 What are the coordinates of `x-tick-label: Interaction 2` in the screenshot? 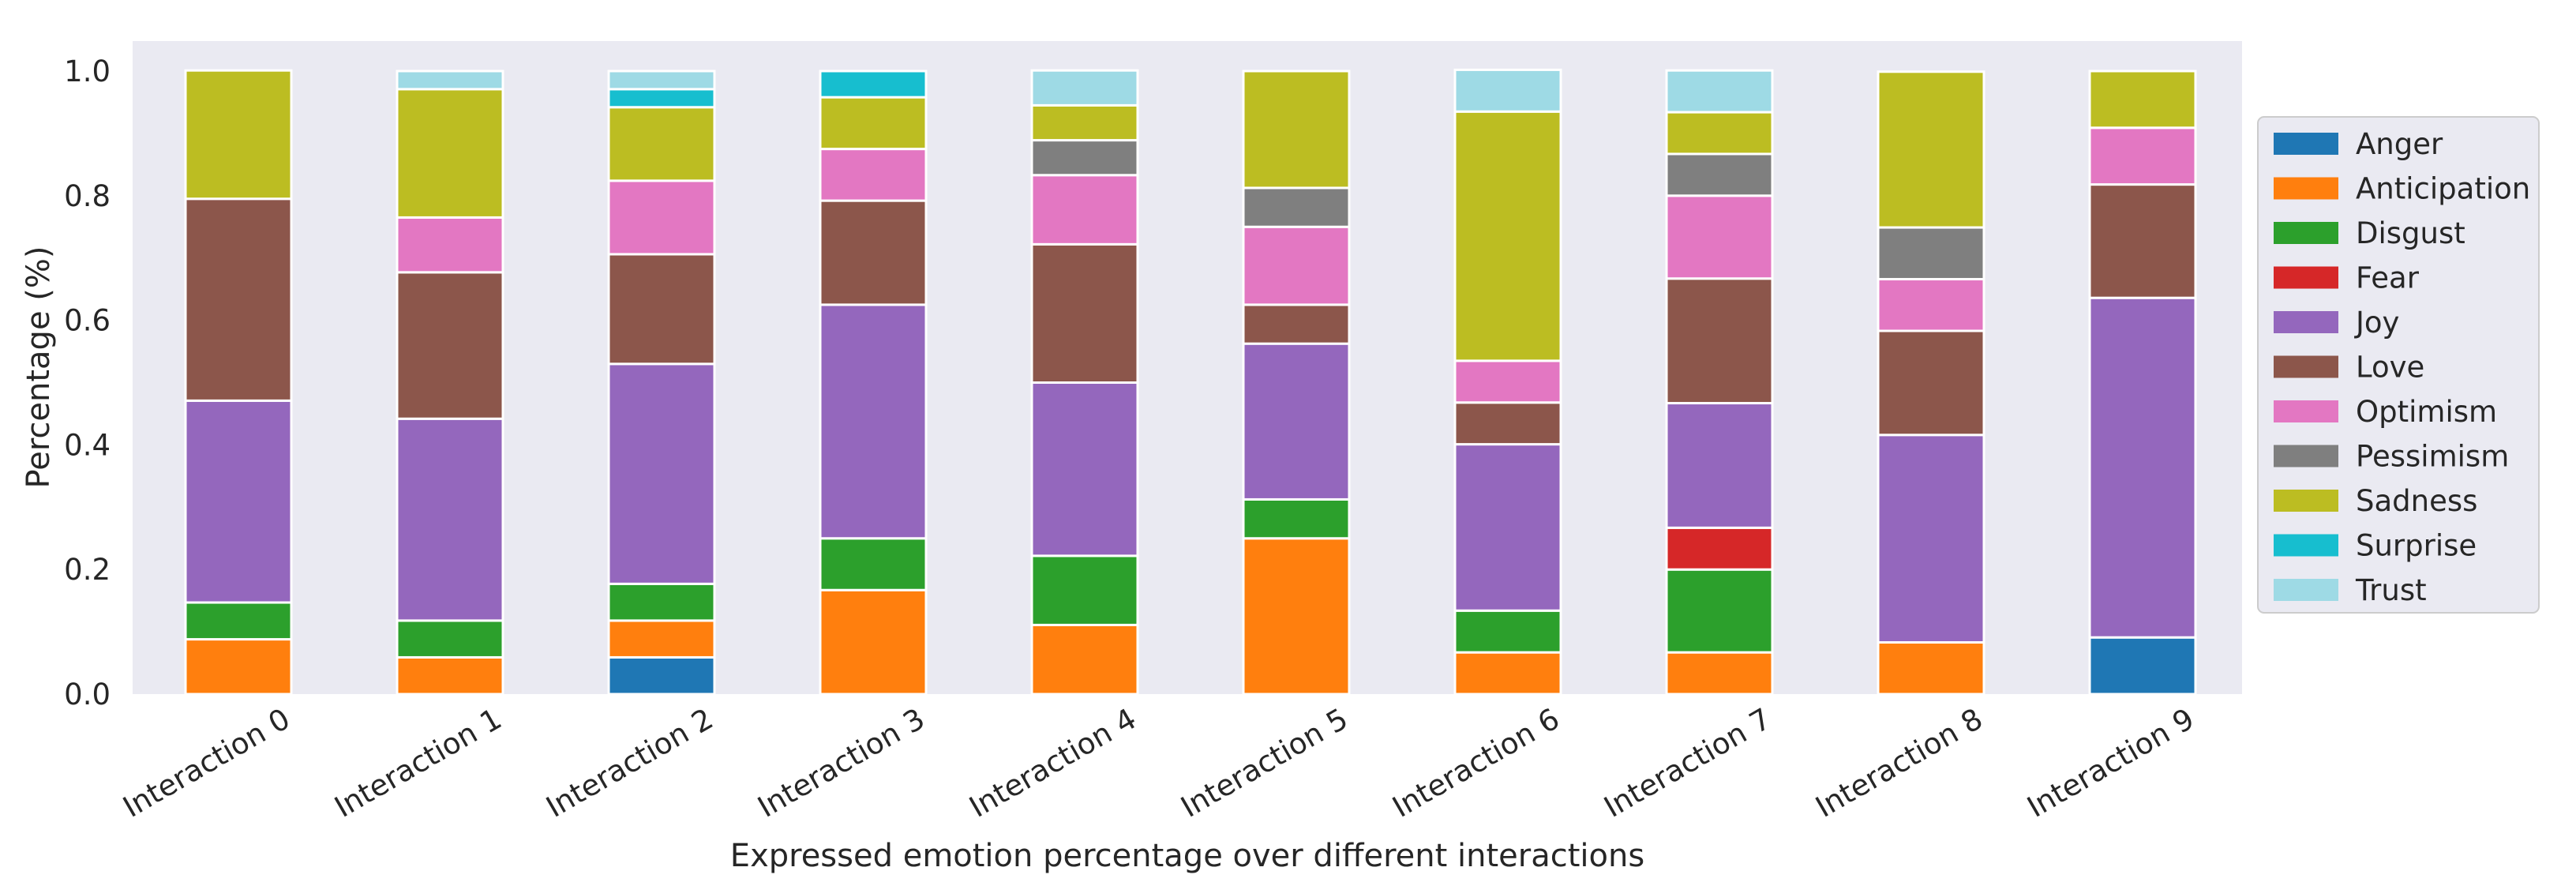 It's located at (630, 763).